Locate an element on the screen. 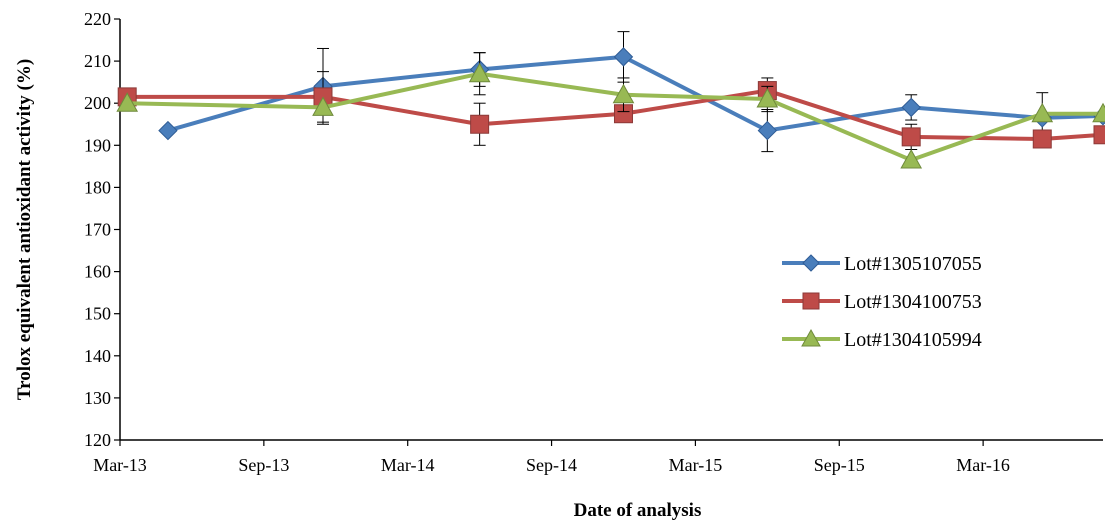  y-tick-label: 120 is located at coordinates (97, 440).